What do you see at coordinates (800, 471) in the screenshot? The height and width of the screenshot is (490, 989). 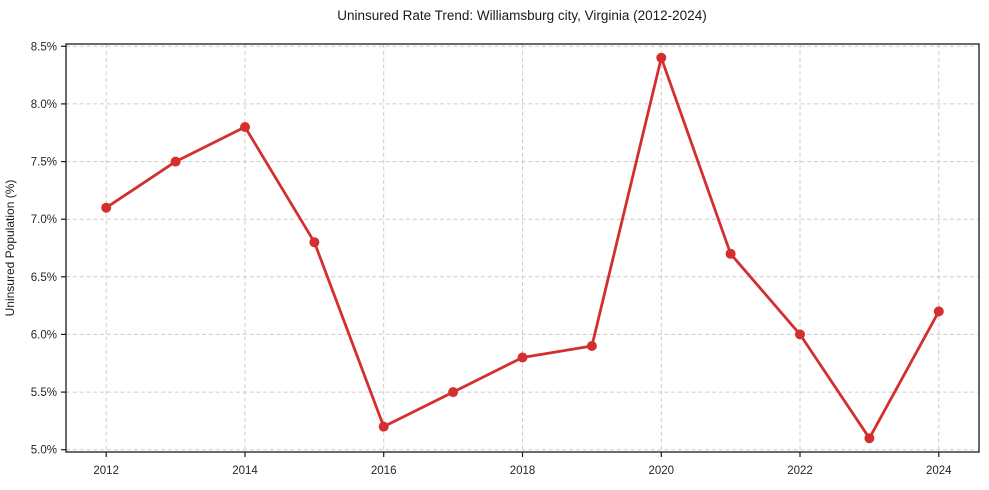 I see `x-tick-label: 2022` at bounding box center [800, 471].